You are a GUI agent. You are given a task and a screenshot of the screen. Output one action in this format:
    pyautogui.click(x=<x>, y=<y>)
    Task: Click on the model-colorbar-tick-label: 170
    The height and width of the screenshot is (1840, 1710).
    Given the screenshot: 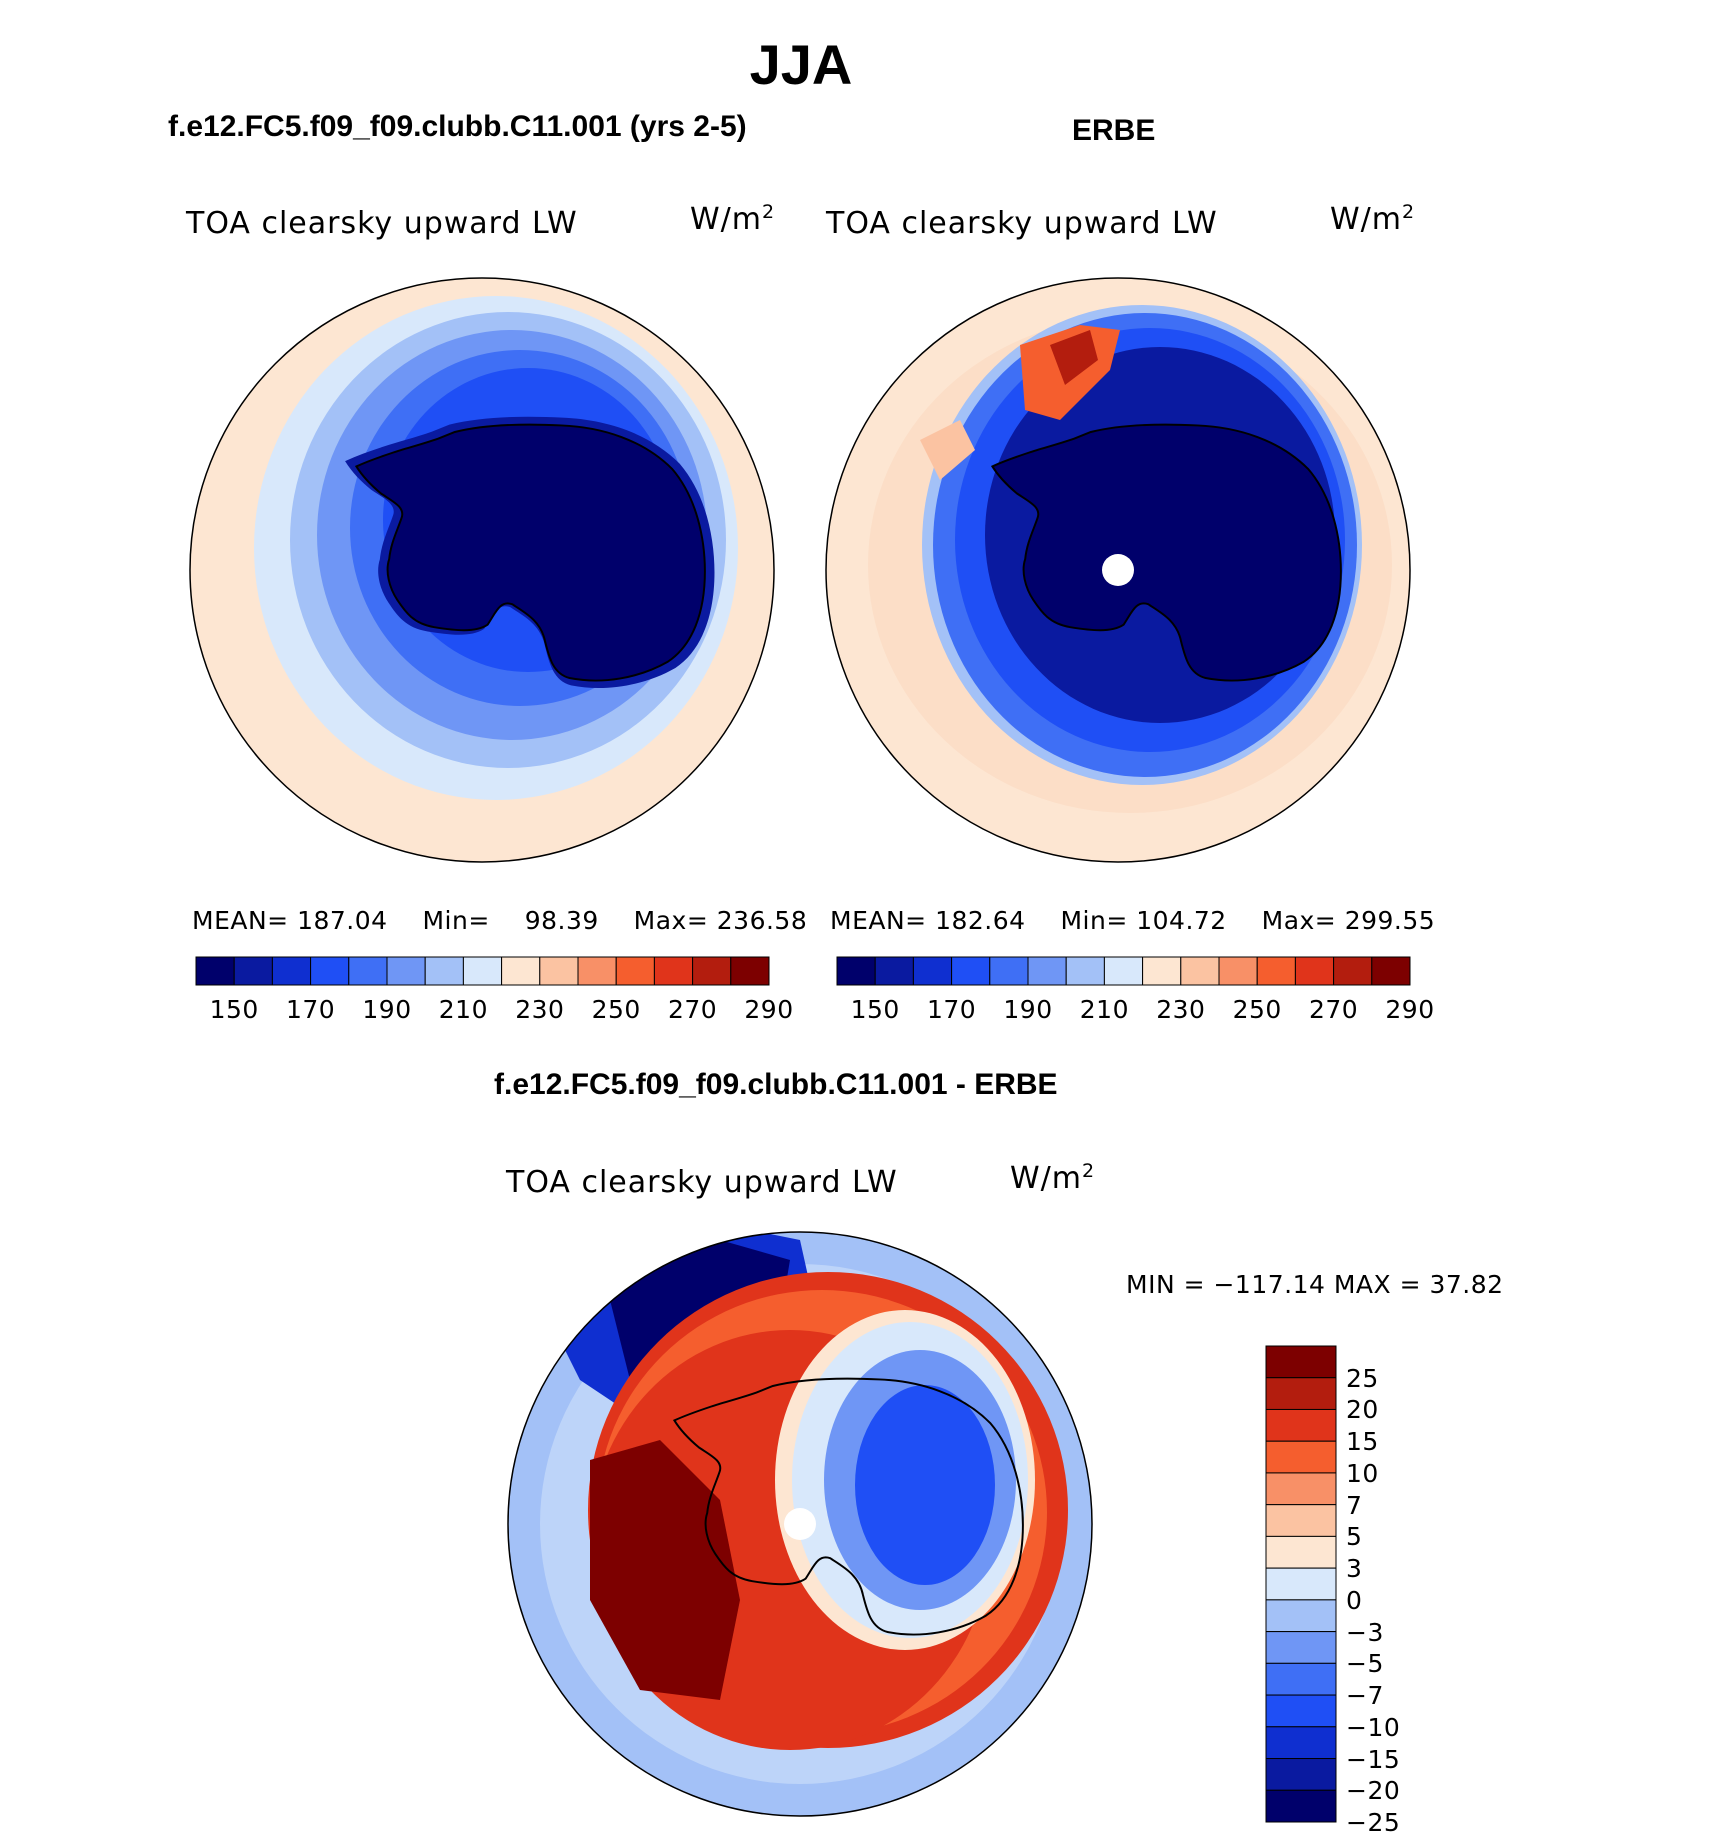 What is the action you would take?
    pyautogui.click(x=310, y=1009)
    